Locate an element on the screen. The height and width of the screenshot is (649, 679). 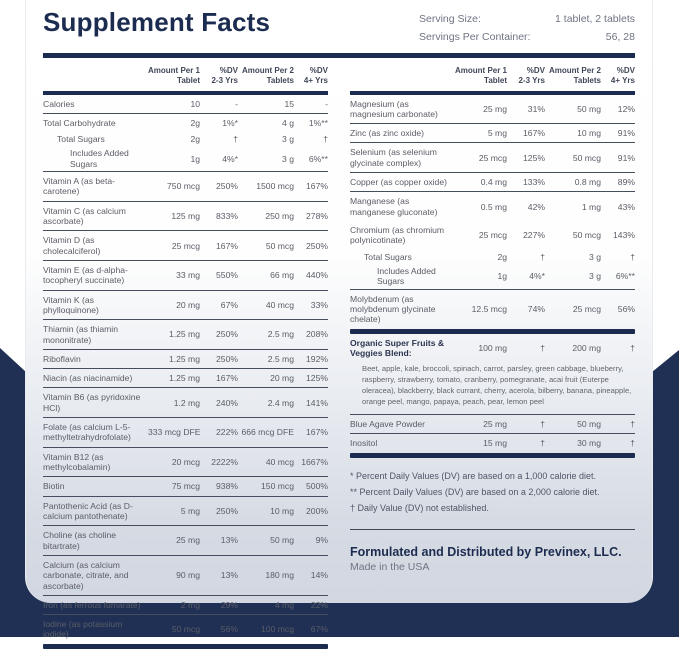
nutrient-name: Zinc (as zinc oxide) is located at coordinates (387, 133).